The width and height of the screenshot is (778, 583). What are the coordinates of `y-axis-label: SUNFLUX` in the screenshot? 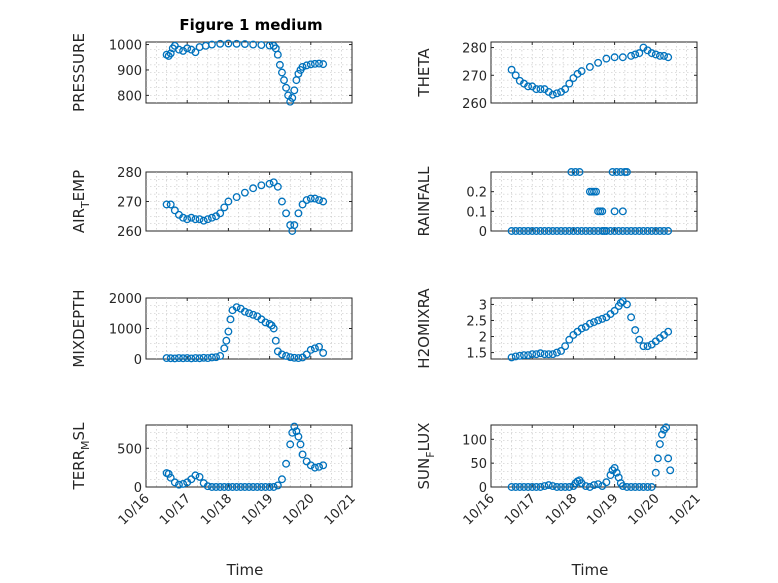 It's located at (426, 456).